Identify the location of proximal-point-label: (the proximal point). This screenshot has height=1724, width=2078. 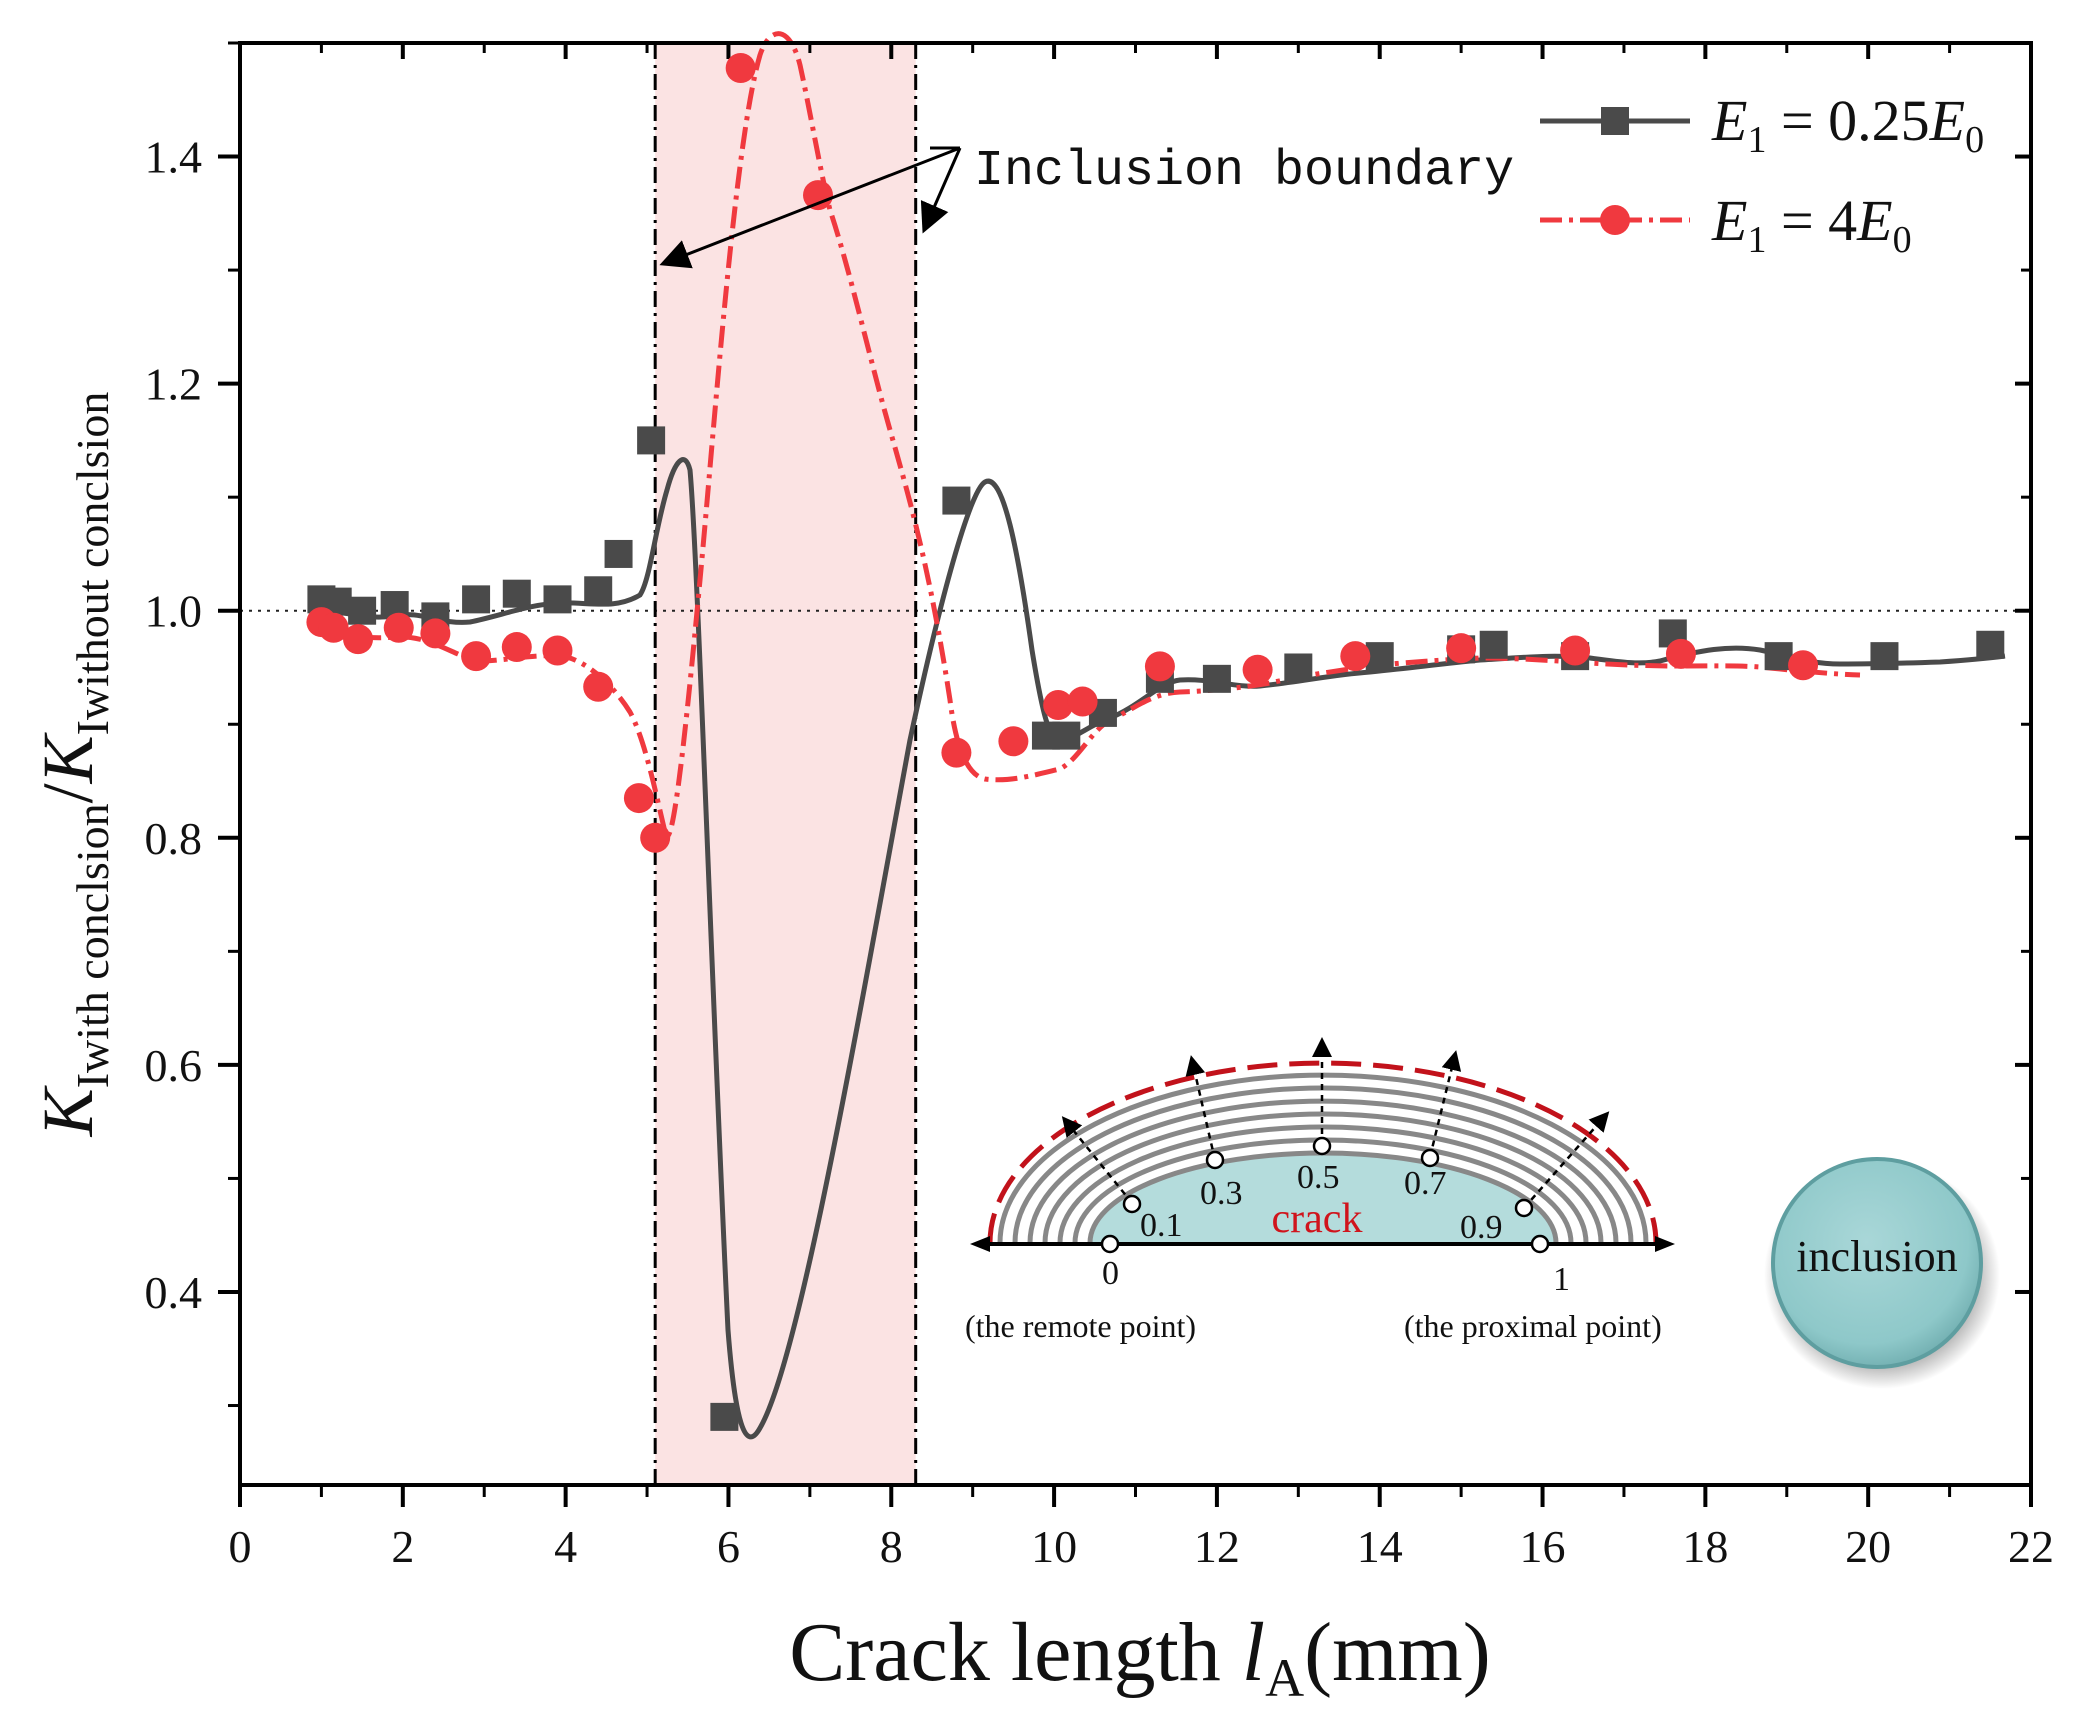
(1533, 1326).